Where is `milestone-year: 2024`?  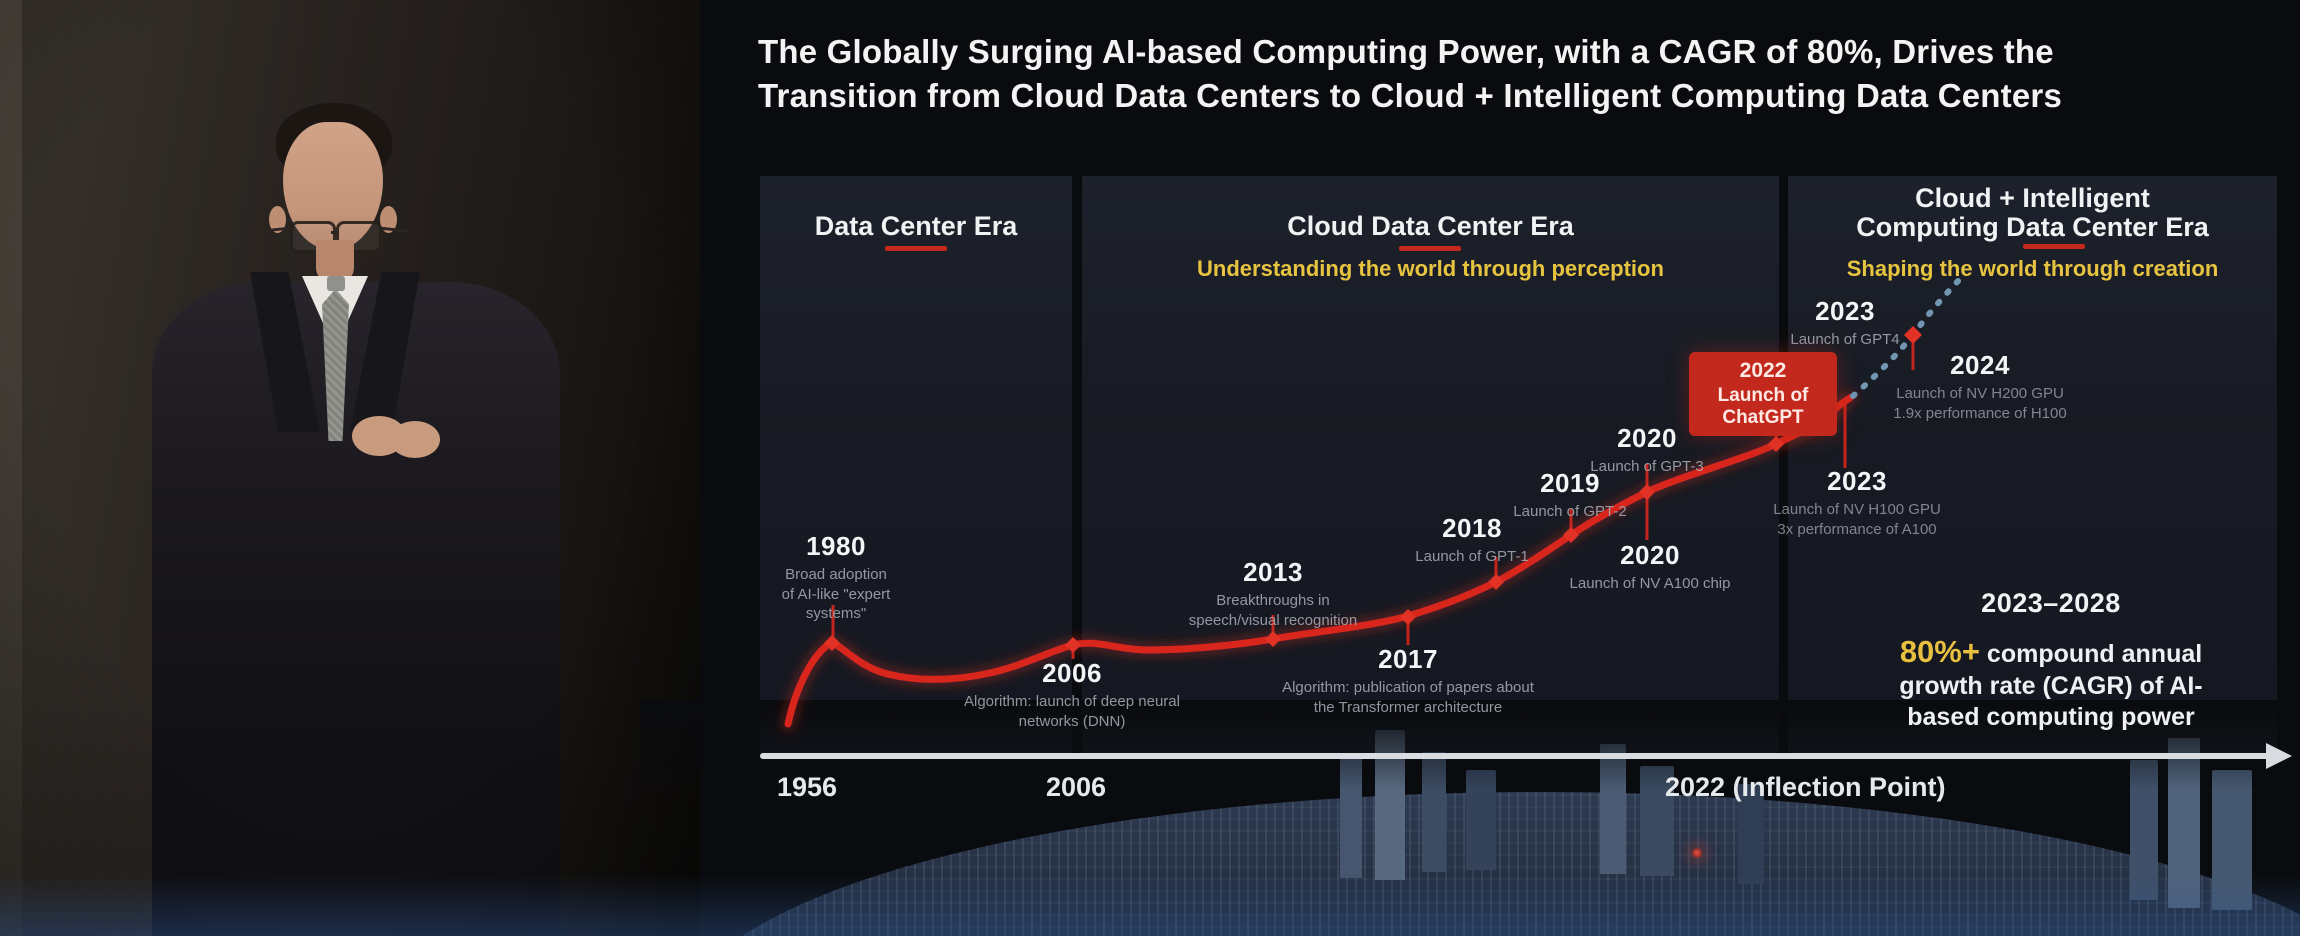
milestone-year: 2024 is located at coordinates (1980, 365).